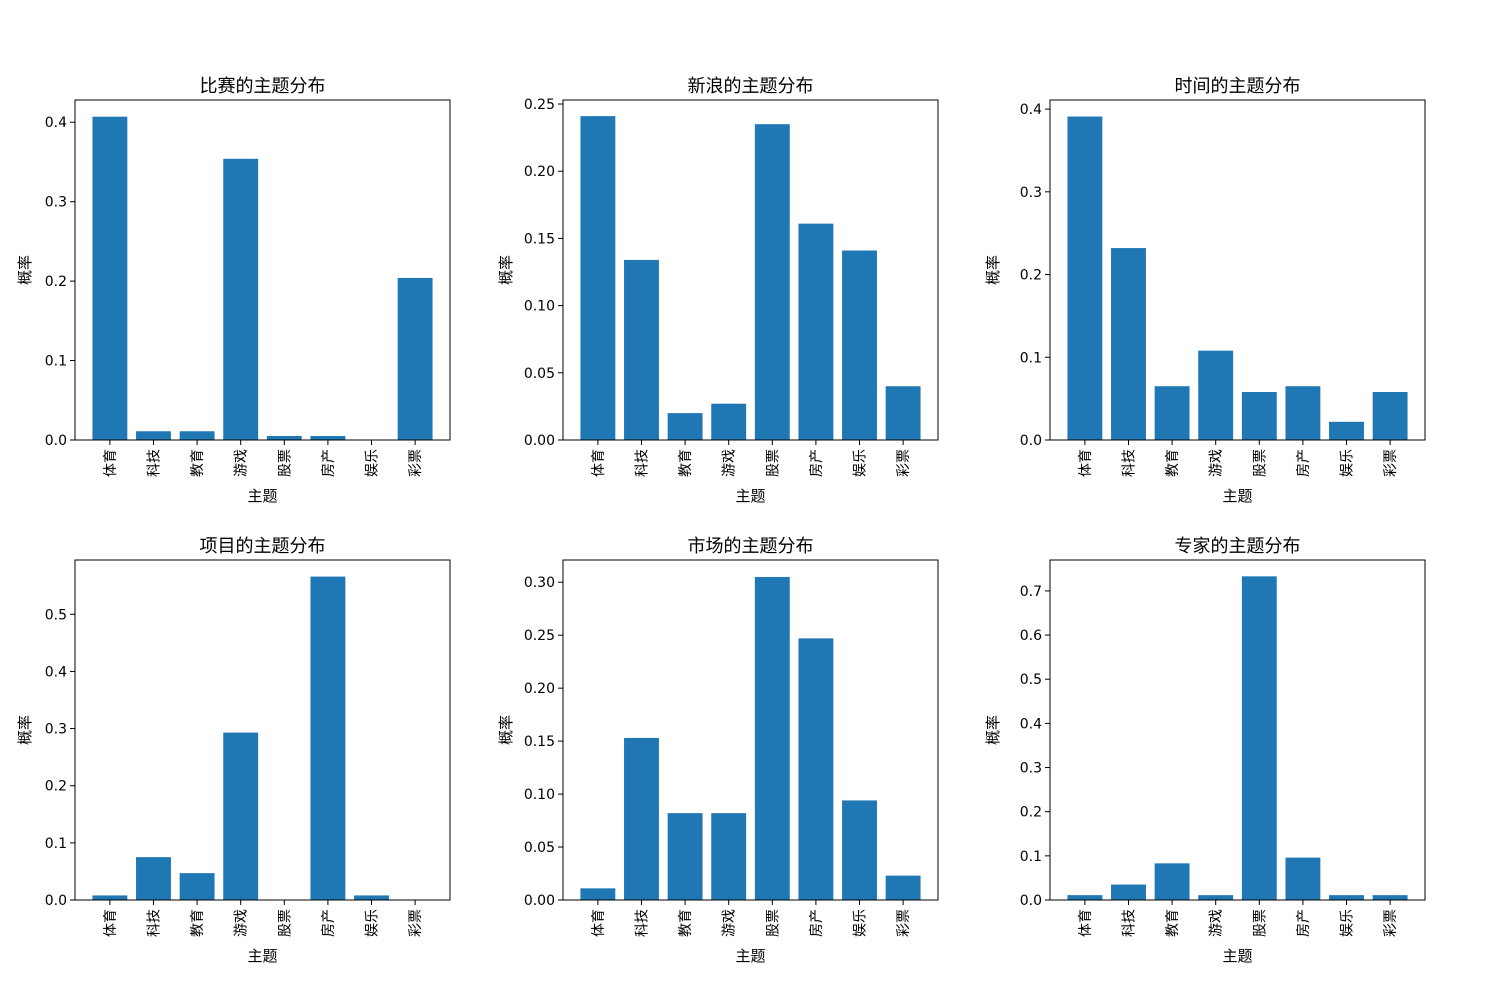 The image size is (1500, 1000). I want to click on y-tick-label: 0.10, so click(539, 795).